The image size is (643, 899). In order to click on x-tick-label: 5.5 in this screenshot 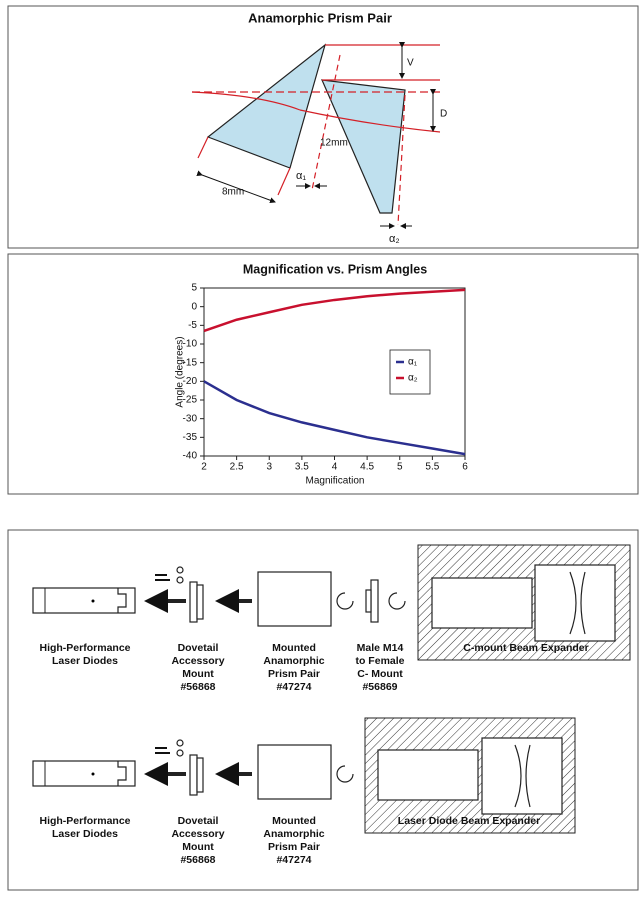, I will do `click(432, 467)`.